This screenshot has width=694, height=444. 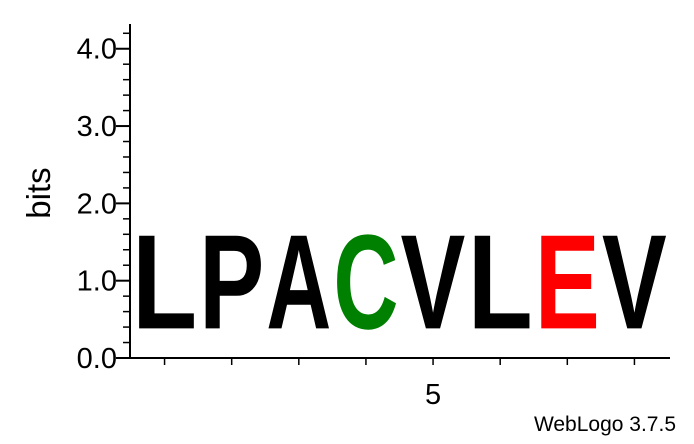 What do you see at coordinates (231, 282) in the screenshot?
I see `logo-letter-P-pos-2: P` at bounding box center [231, 282].